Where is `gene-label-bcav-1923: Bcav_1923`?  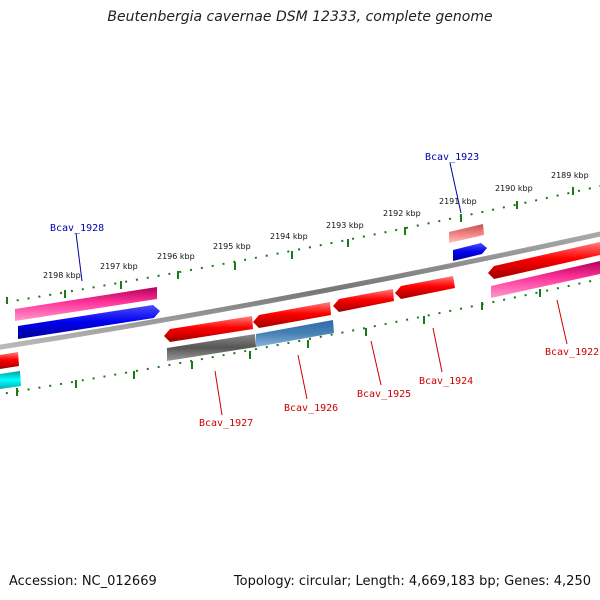 gene-label-bcav-1923: Bcav_1923 is located at coordinates (452, 157).